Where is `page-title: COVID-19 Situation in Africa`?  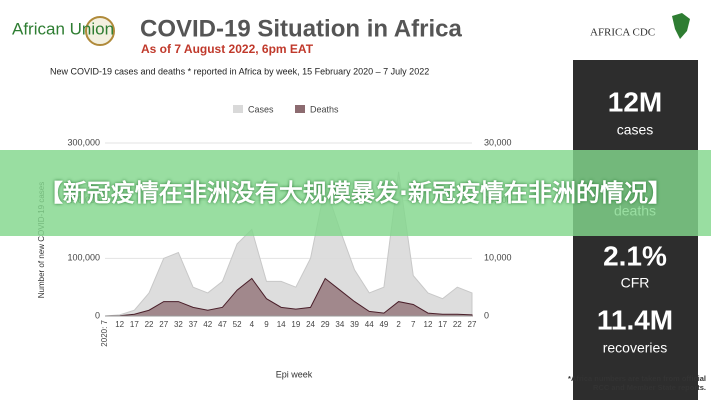 page-title: COVID-19 Situation in Africa is located at coordinates (301, 28).